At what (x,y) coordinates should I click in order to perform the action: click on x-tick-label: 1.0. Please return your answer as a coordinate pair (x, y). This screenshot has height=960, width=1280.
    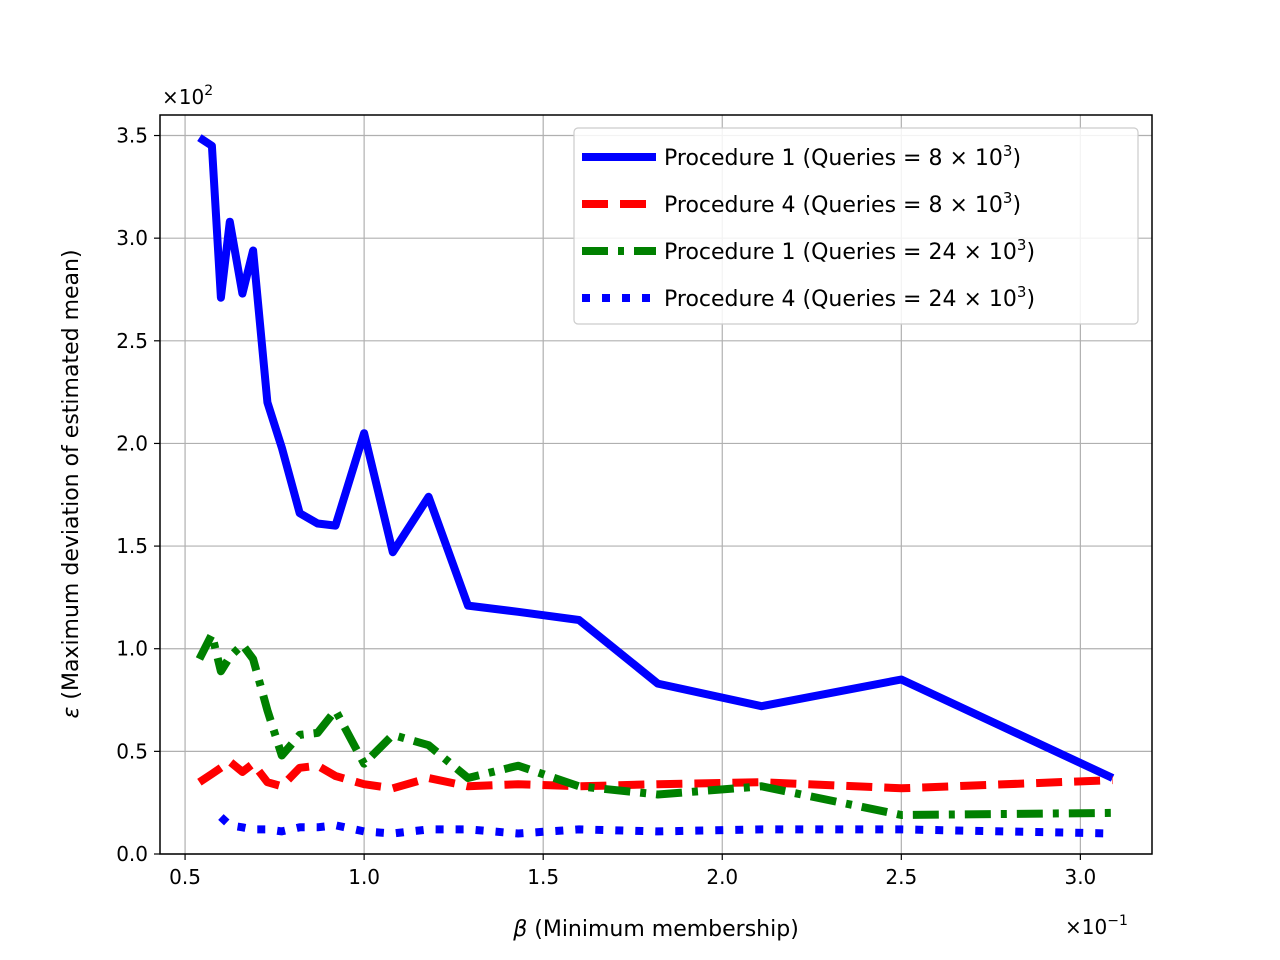
    Looking at the image, I should click on (364, 877).